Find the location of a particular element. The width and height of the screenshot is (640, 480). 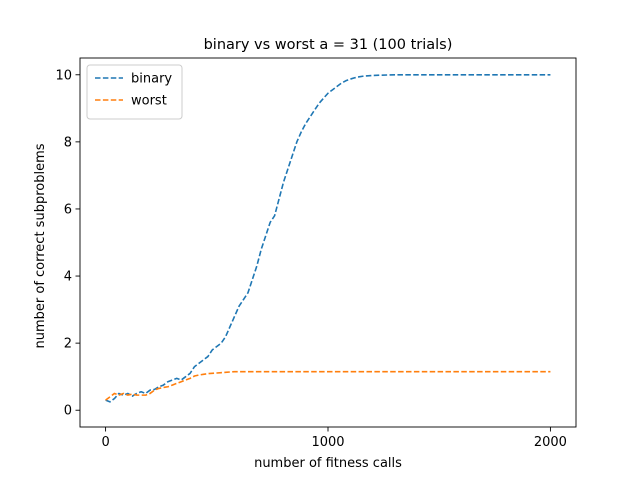

legend-label-binary: binary is located at coordinates (151, 79).